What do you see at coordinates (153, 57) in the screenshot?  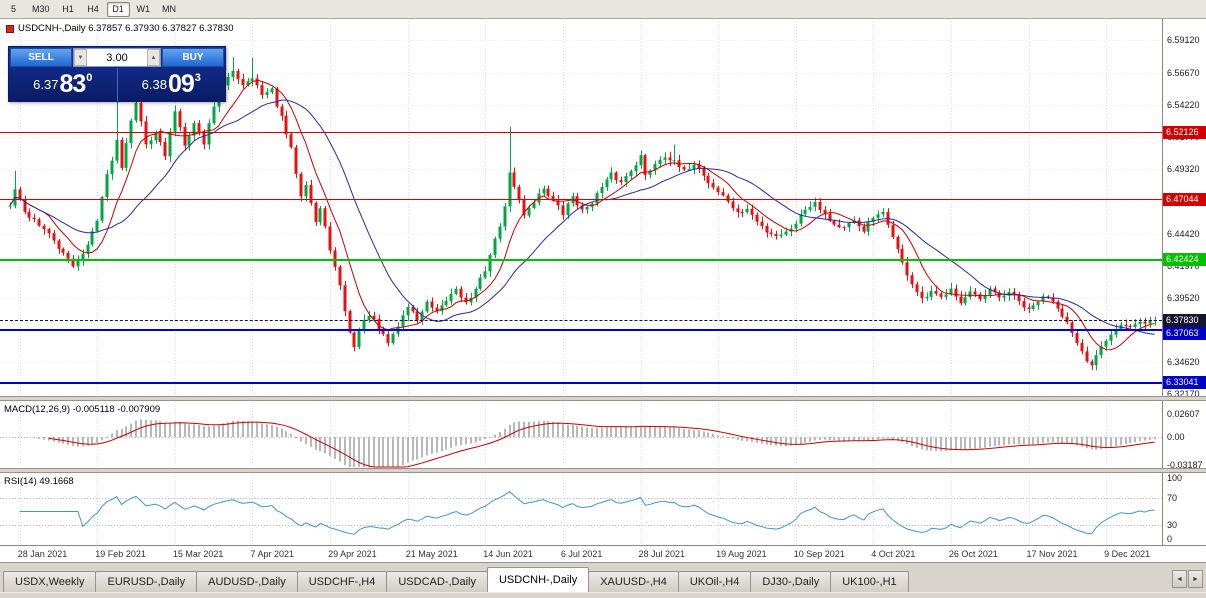 I see `volume-increase-button: ▲` at bounding box center [153, 57].